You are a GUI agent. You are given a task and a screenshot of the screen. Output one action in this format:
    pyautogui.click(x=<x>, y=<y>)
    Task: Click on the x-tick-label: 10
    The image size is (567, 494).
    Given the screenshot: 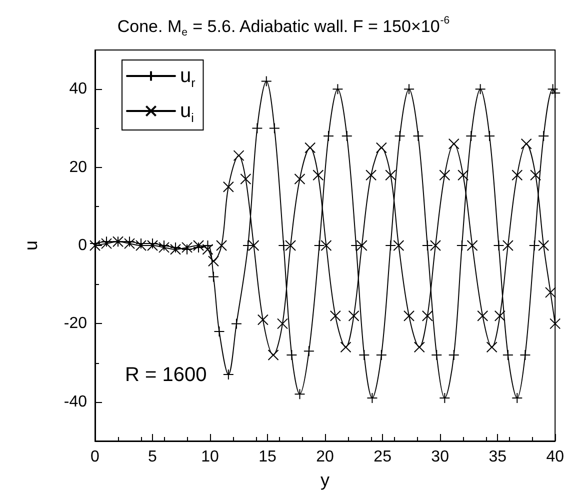 What is the action you would take?
    pyautogui.click(x=210, y=457)
    